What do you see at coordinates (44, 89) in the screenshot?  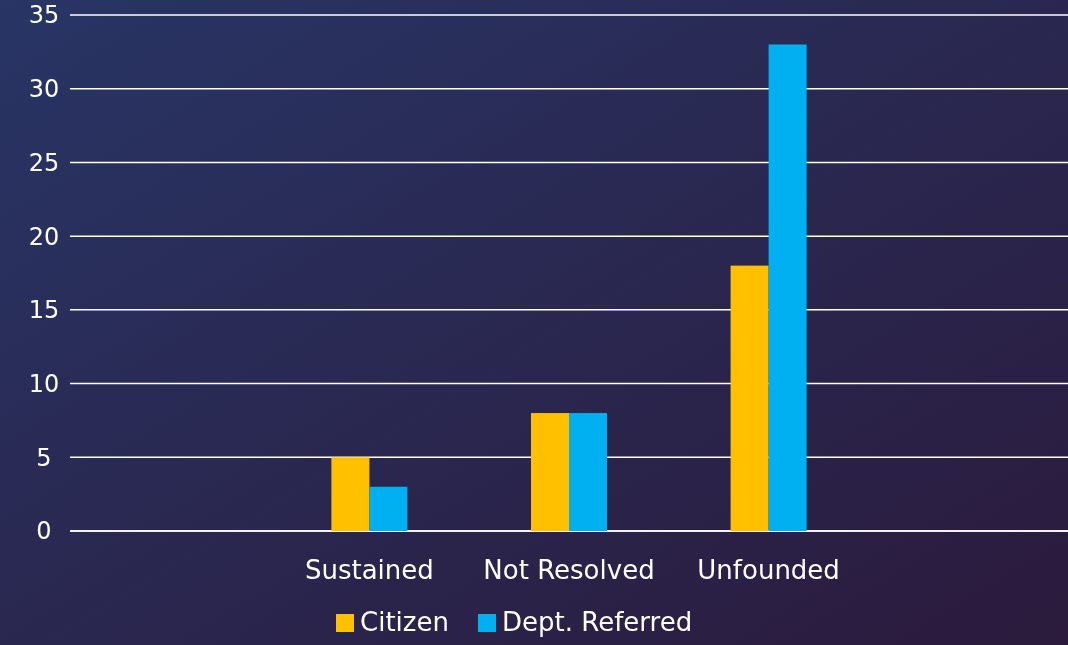 I see `y-tick-label: 30` at bounding box center [44, 89].